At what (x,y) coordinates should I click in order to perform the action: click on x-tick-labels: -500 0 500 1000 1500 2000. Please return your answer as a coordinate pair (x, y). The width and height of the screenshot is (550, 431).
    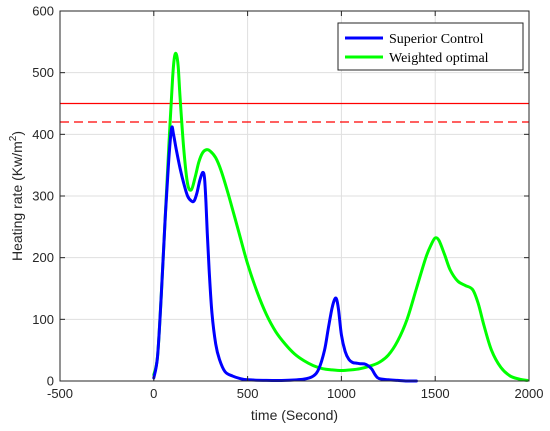
    Looking at the image, I should click on (295, 393).